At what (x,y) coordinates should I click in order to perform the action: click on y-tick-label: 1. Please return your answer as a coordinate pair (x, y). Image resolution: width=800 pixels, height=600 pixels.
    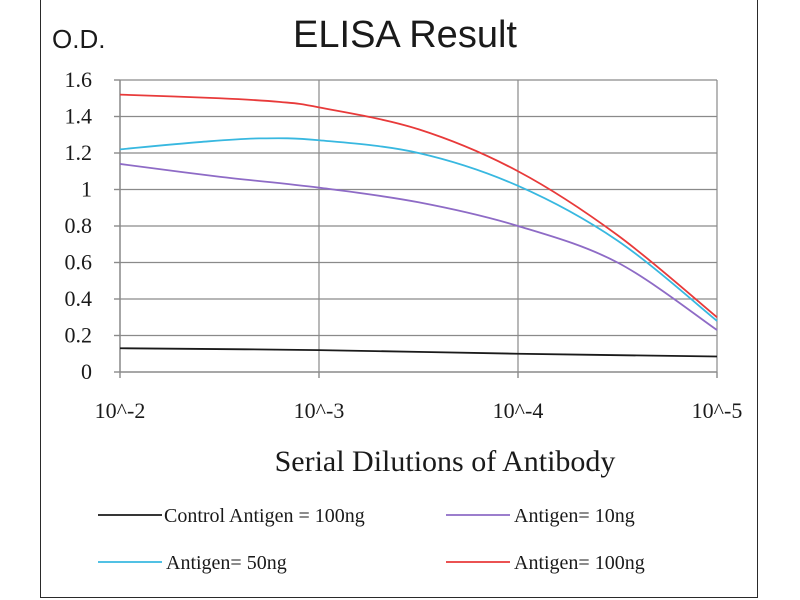
    Looking at the image, I should click on (86, 189).